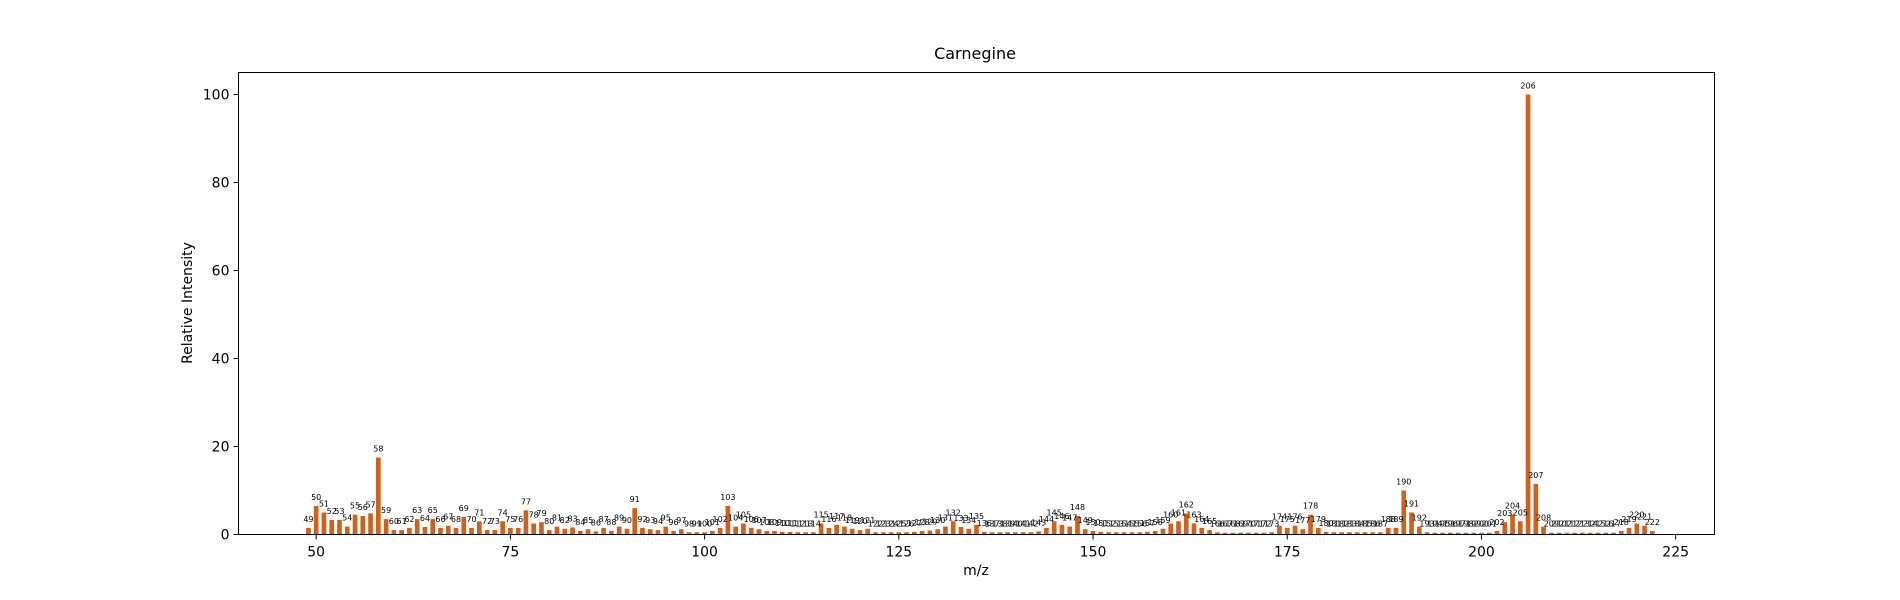 The height and width of the screenshot is (600, 1900). Describe the element at coordinates (666, 518) in the screenshot. I see `peak-label-mz-95: 95` at that location.